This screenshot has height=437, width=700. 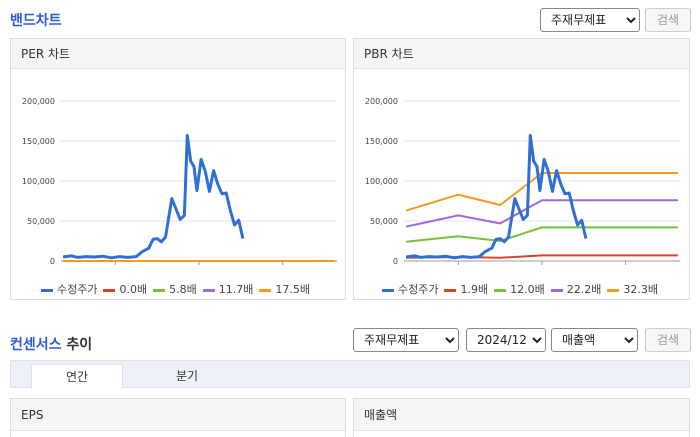 What do you see at coordinates (51, 345) in the screenshot?
I see `consensus-title: 컨센서스 추이` at bounding box center [51, 345].